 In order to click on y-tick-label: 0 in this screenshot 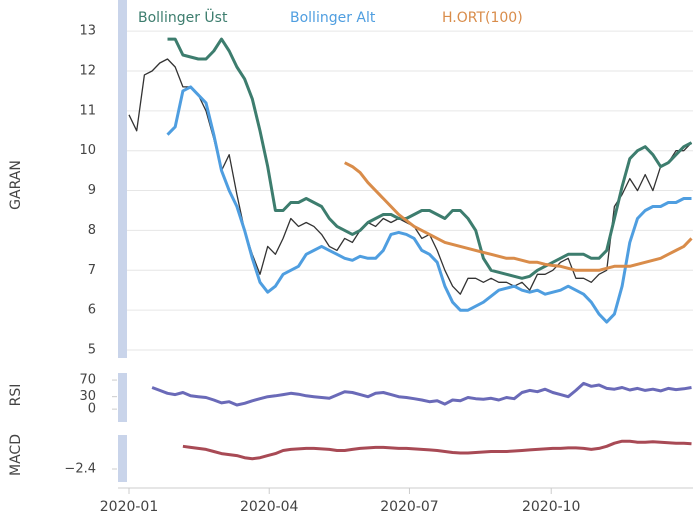, I will do `click(92, 409)`.